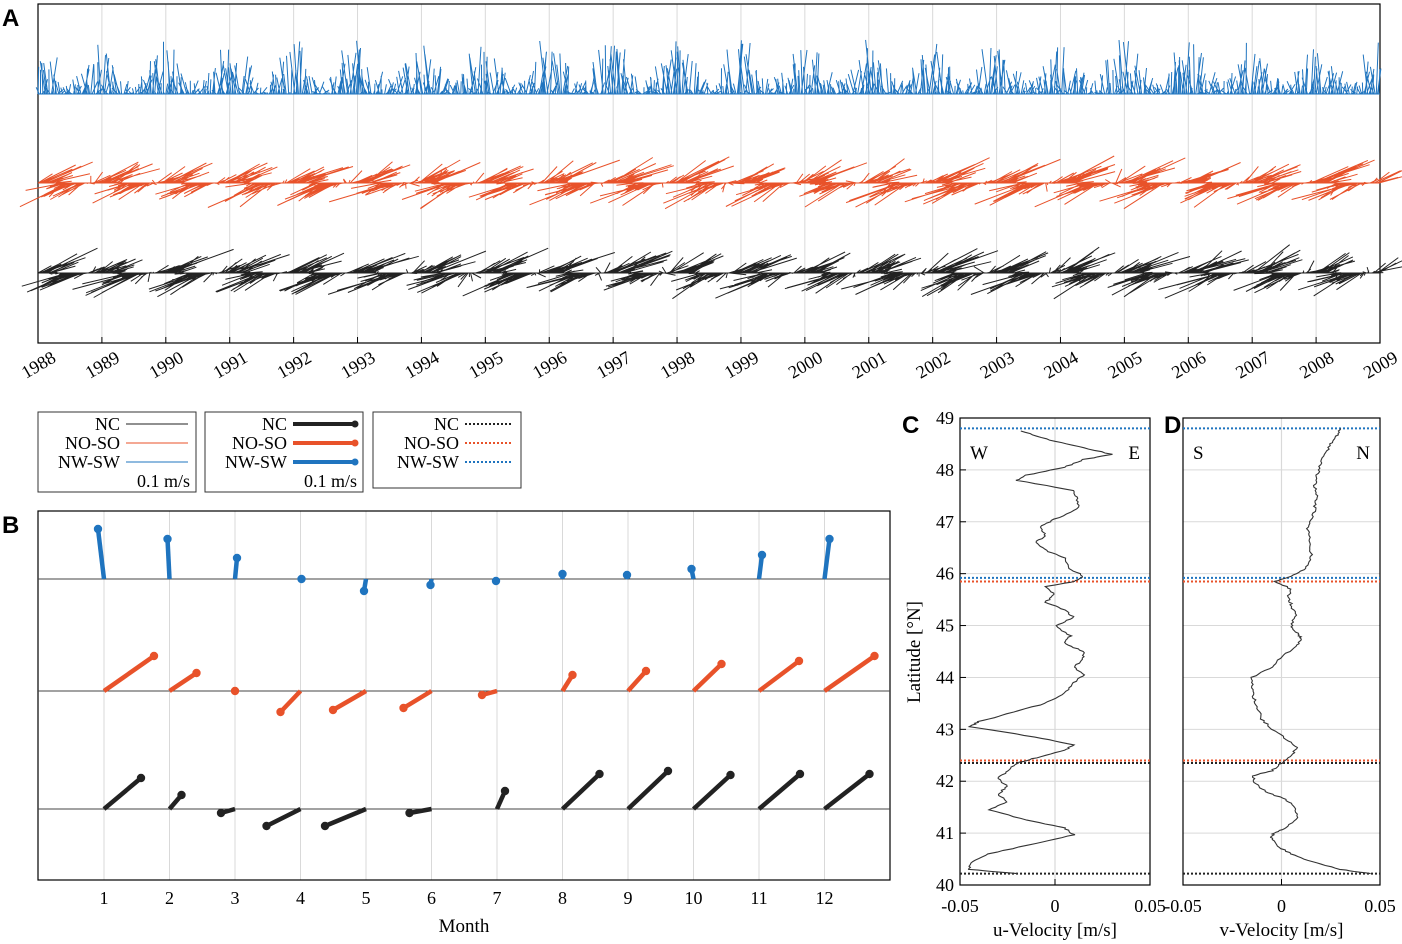 Image resolution: width=1402 pixels, height=944 pixels. I want to click on x-axis-label: u-Velocity [m/s], so click(1055, 930).